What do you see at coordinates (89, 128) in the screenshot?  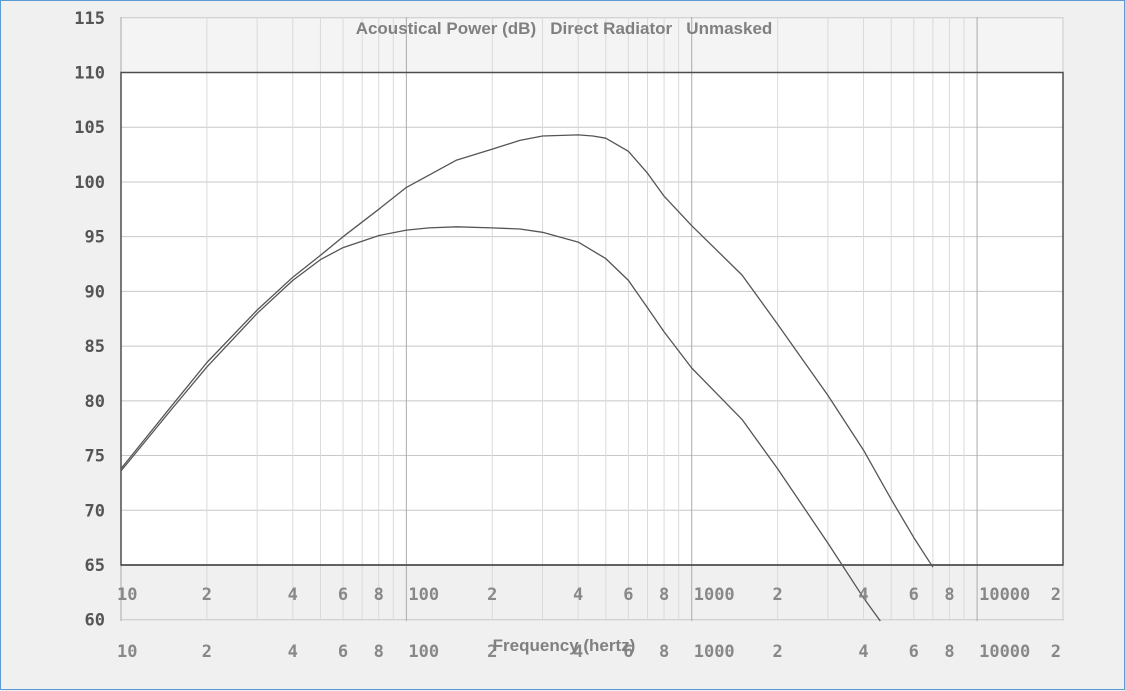 I see `y-tick-label: 105` at bounding box center [89, 128].